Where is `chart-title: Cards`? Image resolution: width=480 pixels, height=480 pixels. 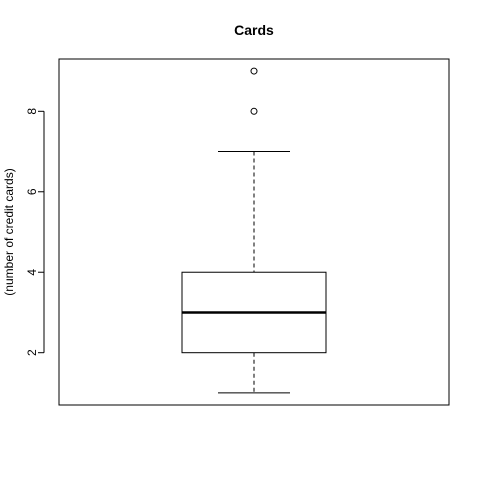 chart-title: Cards is located at coordinates (254, 30).